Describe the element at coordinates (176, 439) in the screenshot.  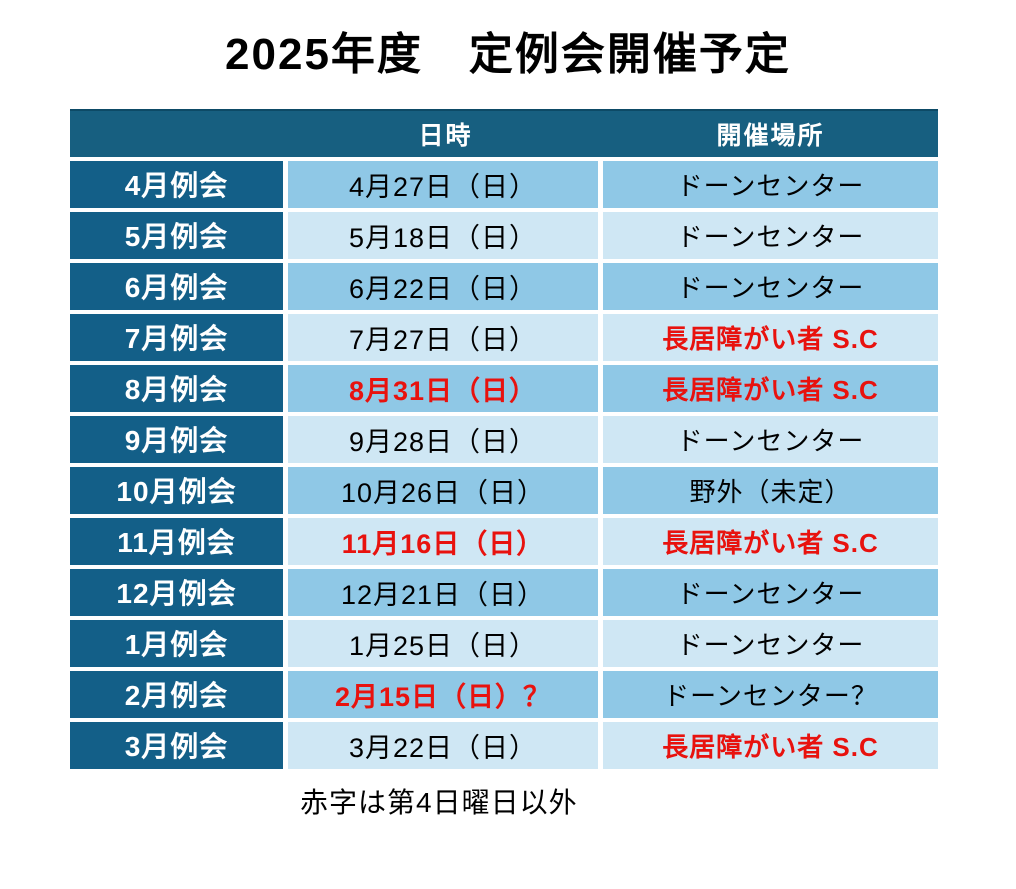
I see `month-cell: 9月例会` at that location.